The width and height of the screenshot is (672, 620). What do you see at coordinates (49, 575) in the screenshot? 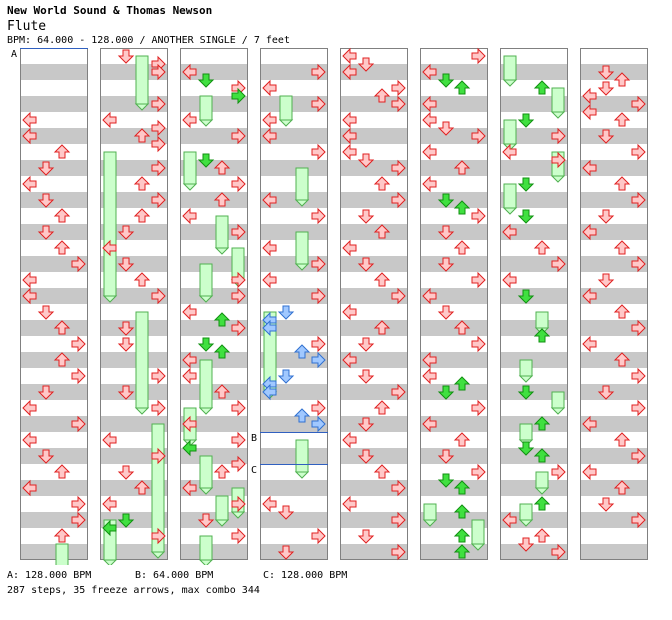
I see `bpm-marker-a-text: A: 128.000 BPM` at bounding box center [49, 575].